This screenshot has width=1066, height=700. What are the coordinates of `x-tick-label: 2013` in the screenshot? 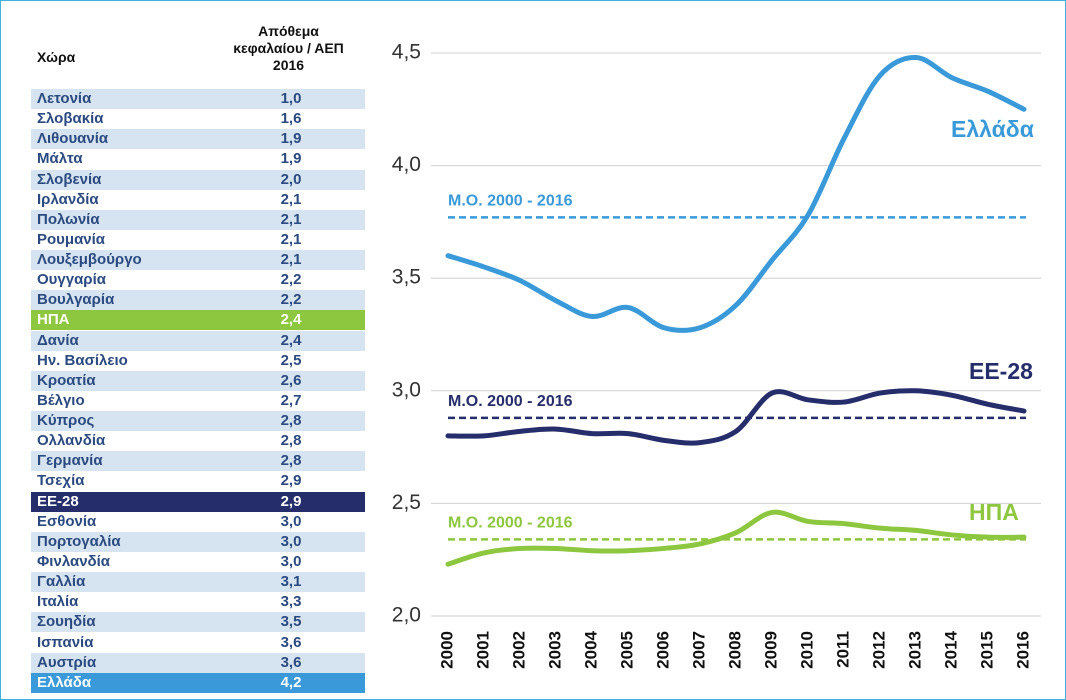 It's located at (914, 650).